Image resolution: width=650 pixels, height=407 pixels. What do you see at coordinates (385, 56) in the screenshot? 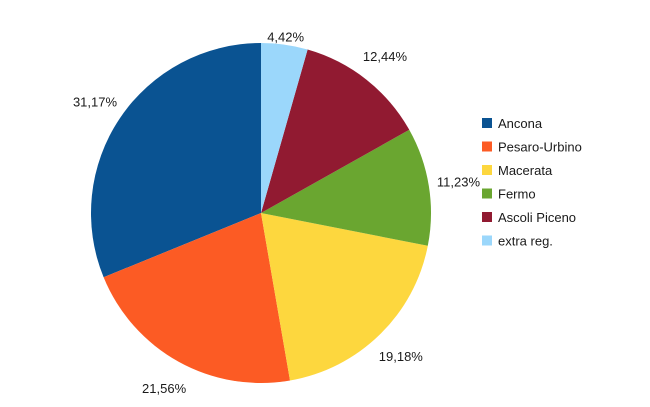
I see `data-label-ascoli-piceno: 12,44%` at bounding box center [385, 56].